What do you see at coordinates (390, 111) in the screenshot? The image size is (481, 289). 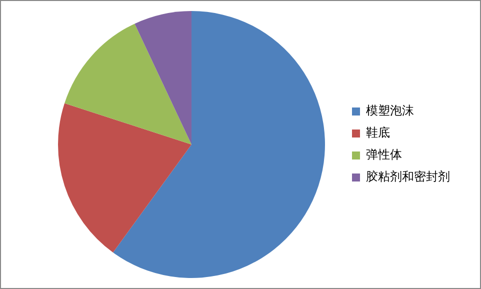 I see `legend-label: 模塑泡沫` at bounding box center [390, 111].